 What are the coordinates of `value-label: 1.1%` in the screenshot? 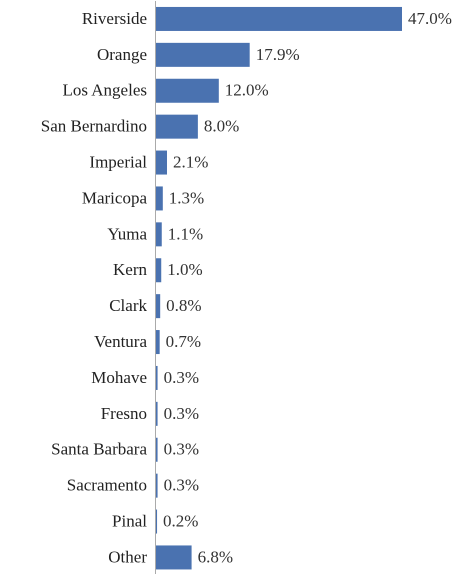 It's located at (185, 233).